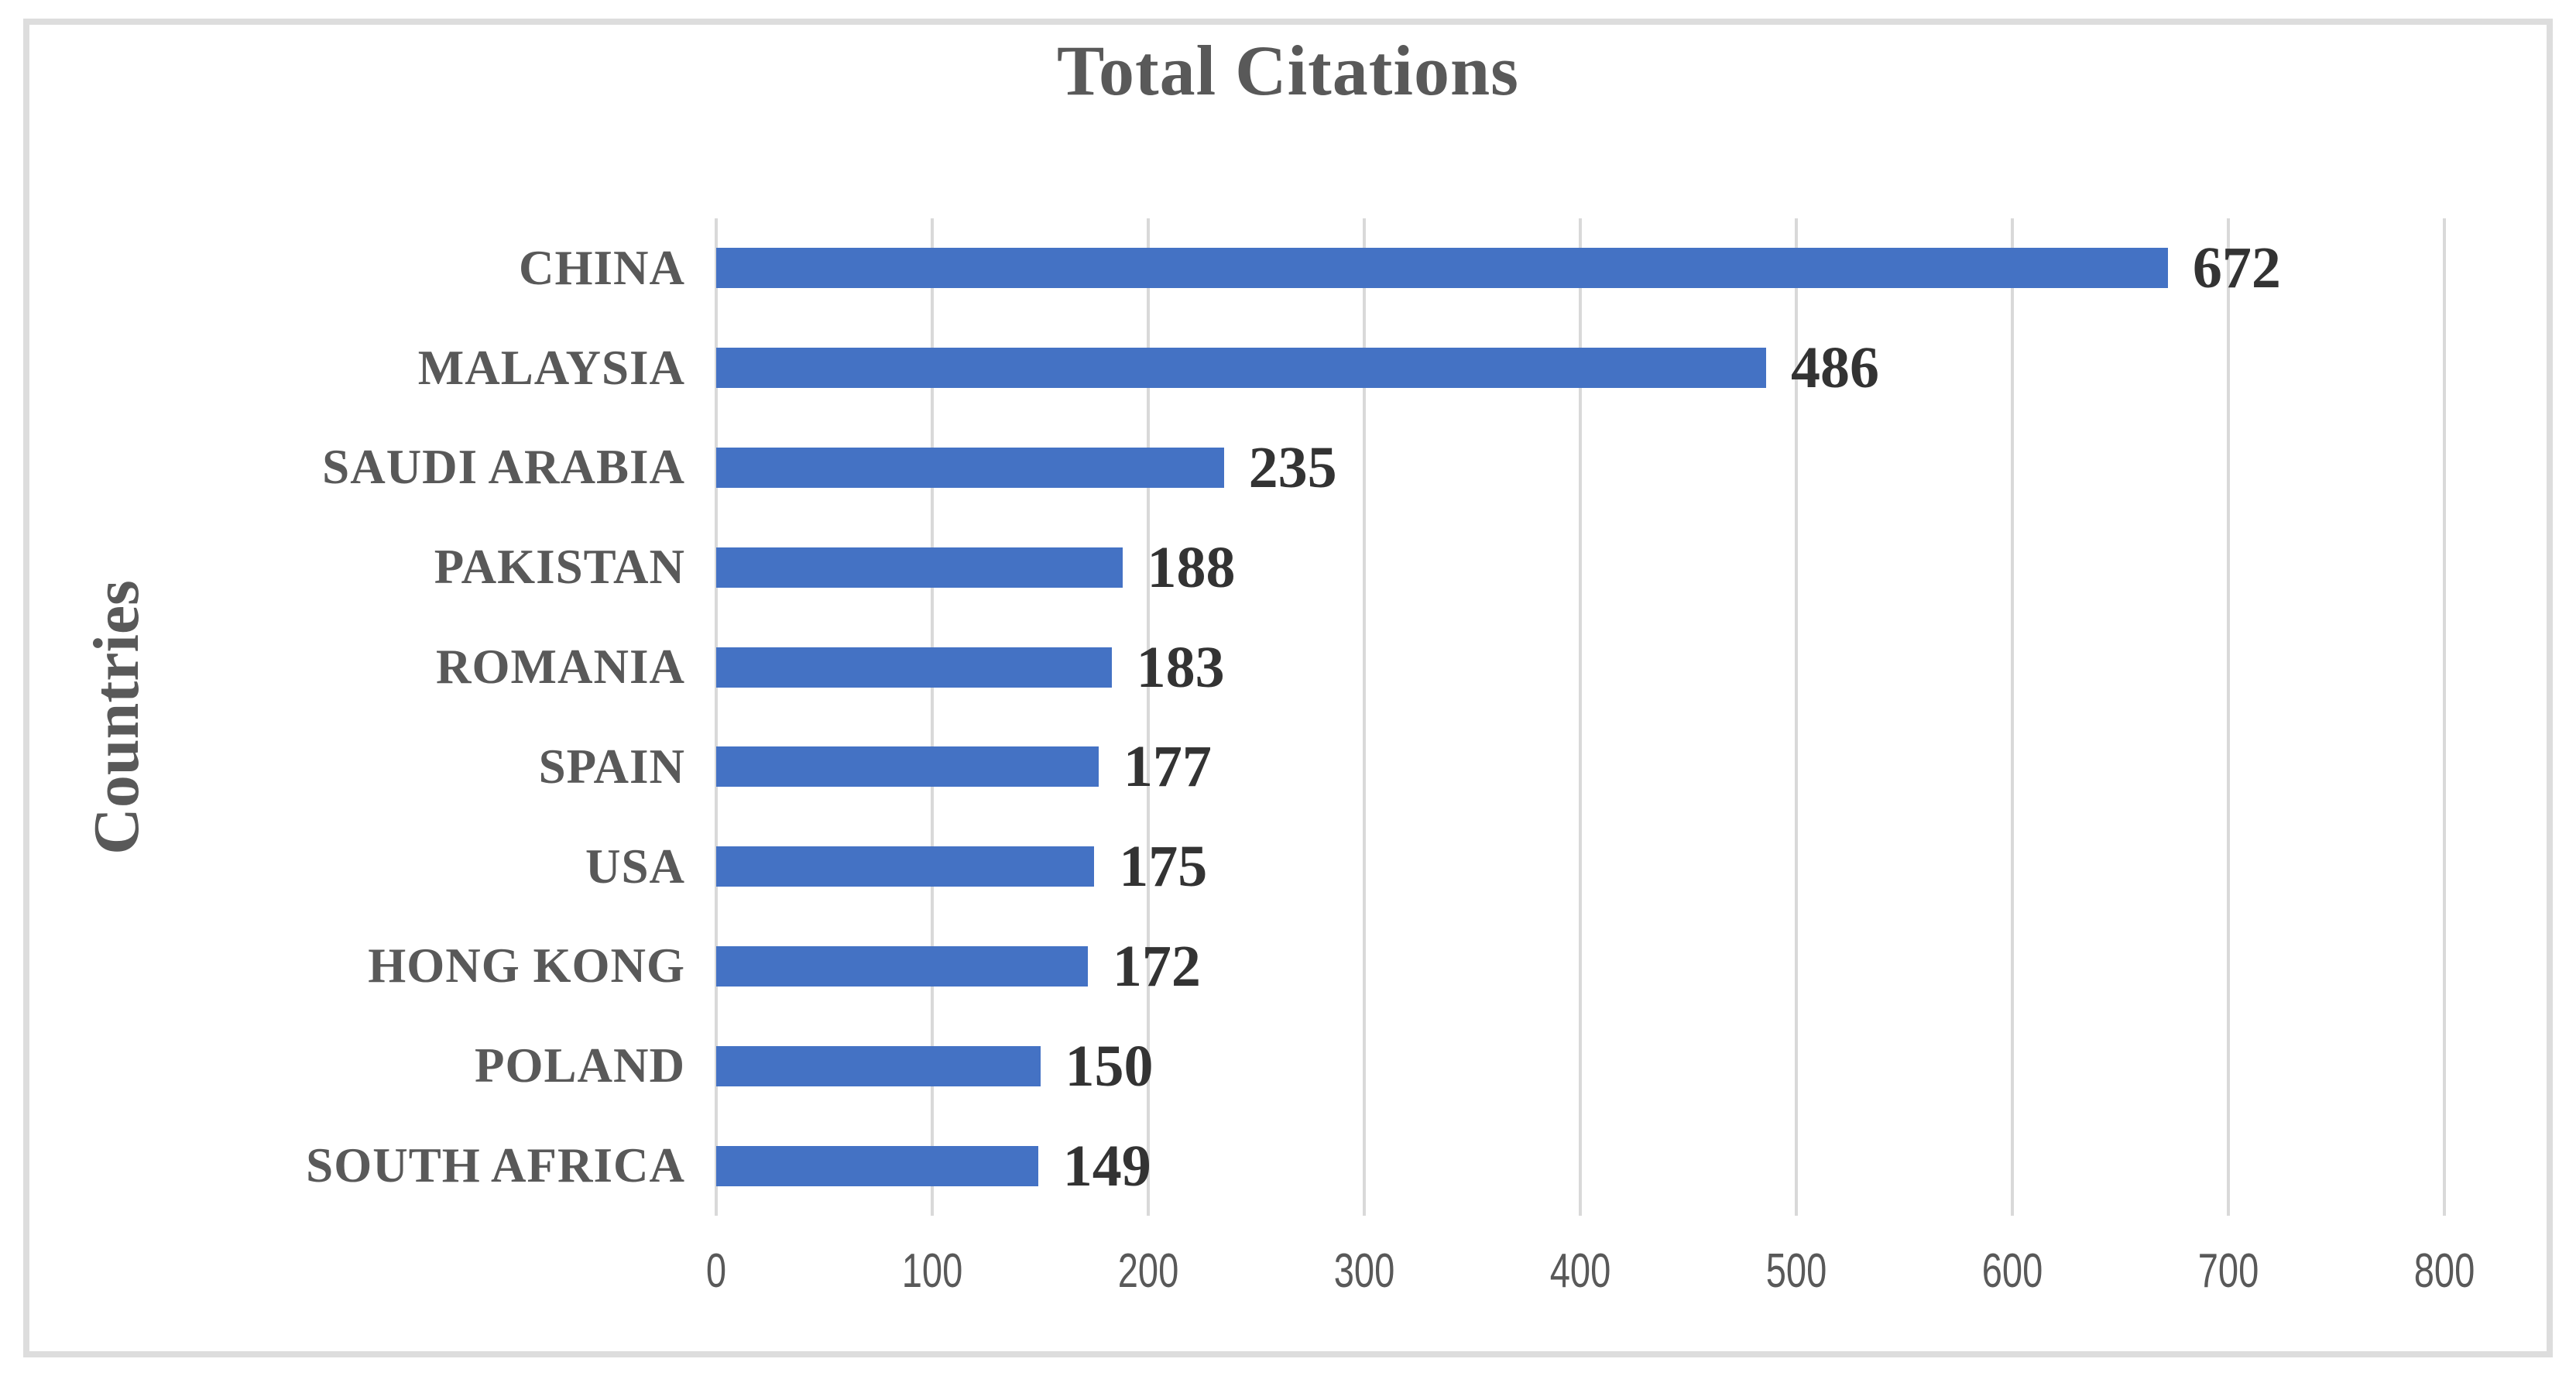  I want to click on bar-pakistan, so click(919, 567).